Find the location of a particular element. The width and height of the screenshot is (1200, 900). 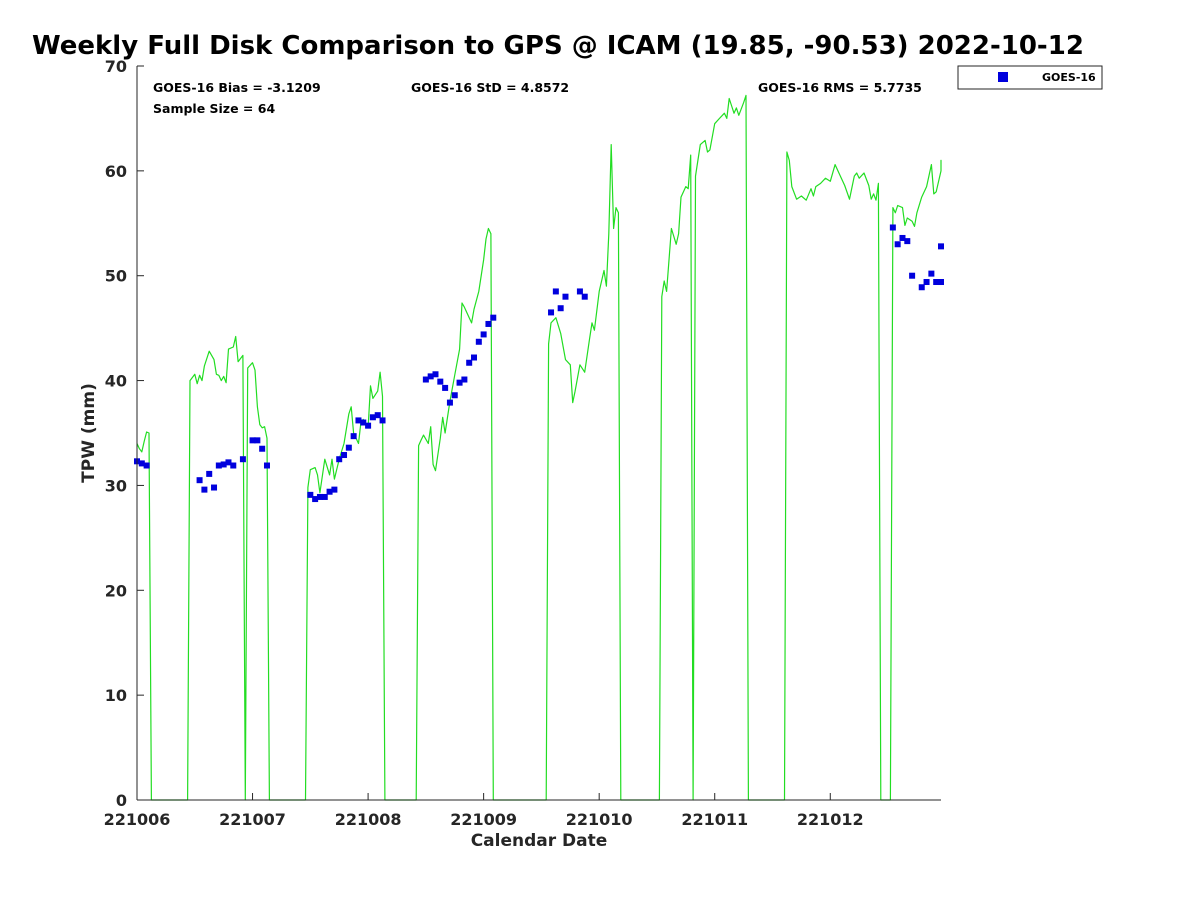

x-axis-label: Calendar Date is located at coordinates (539, 841).